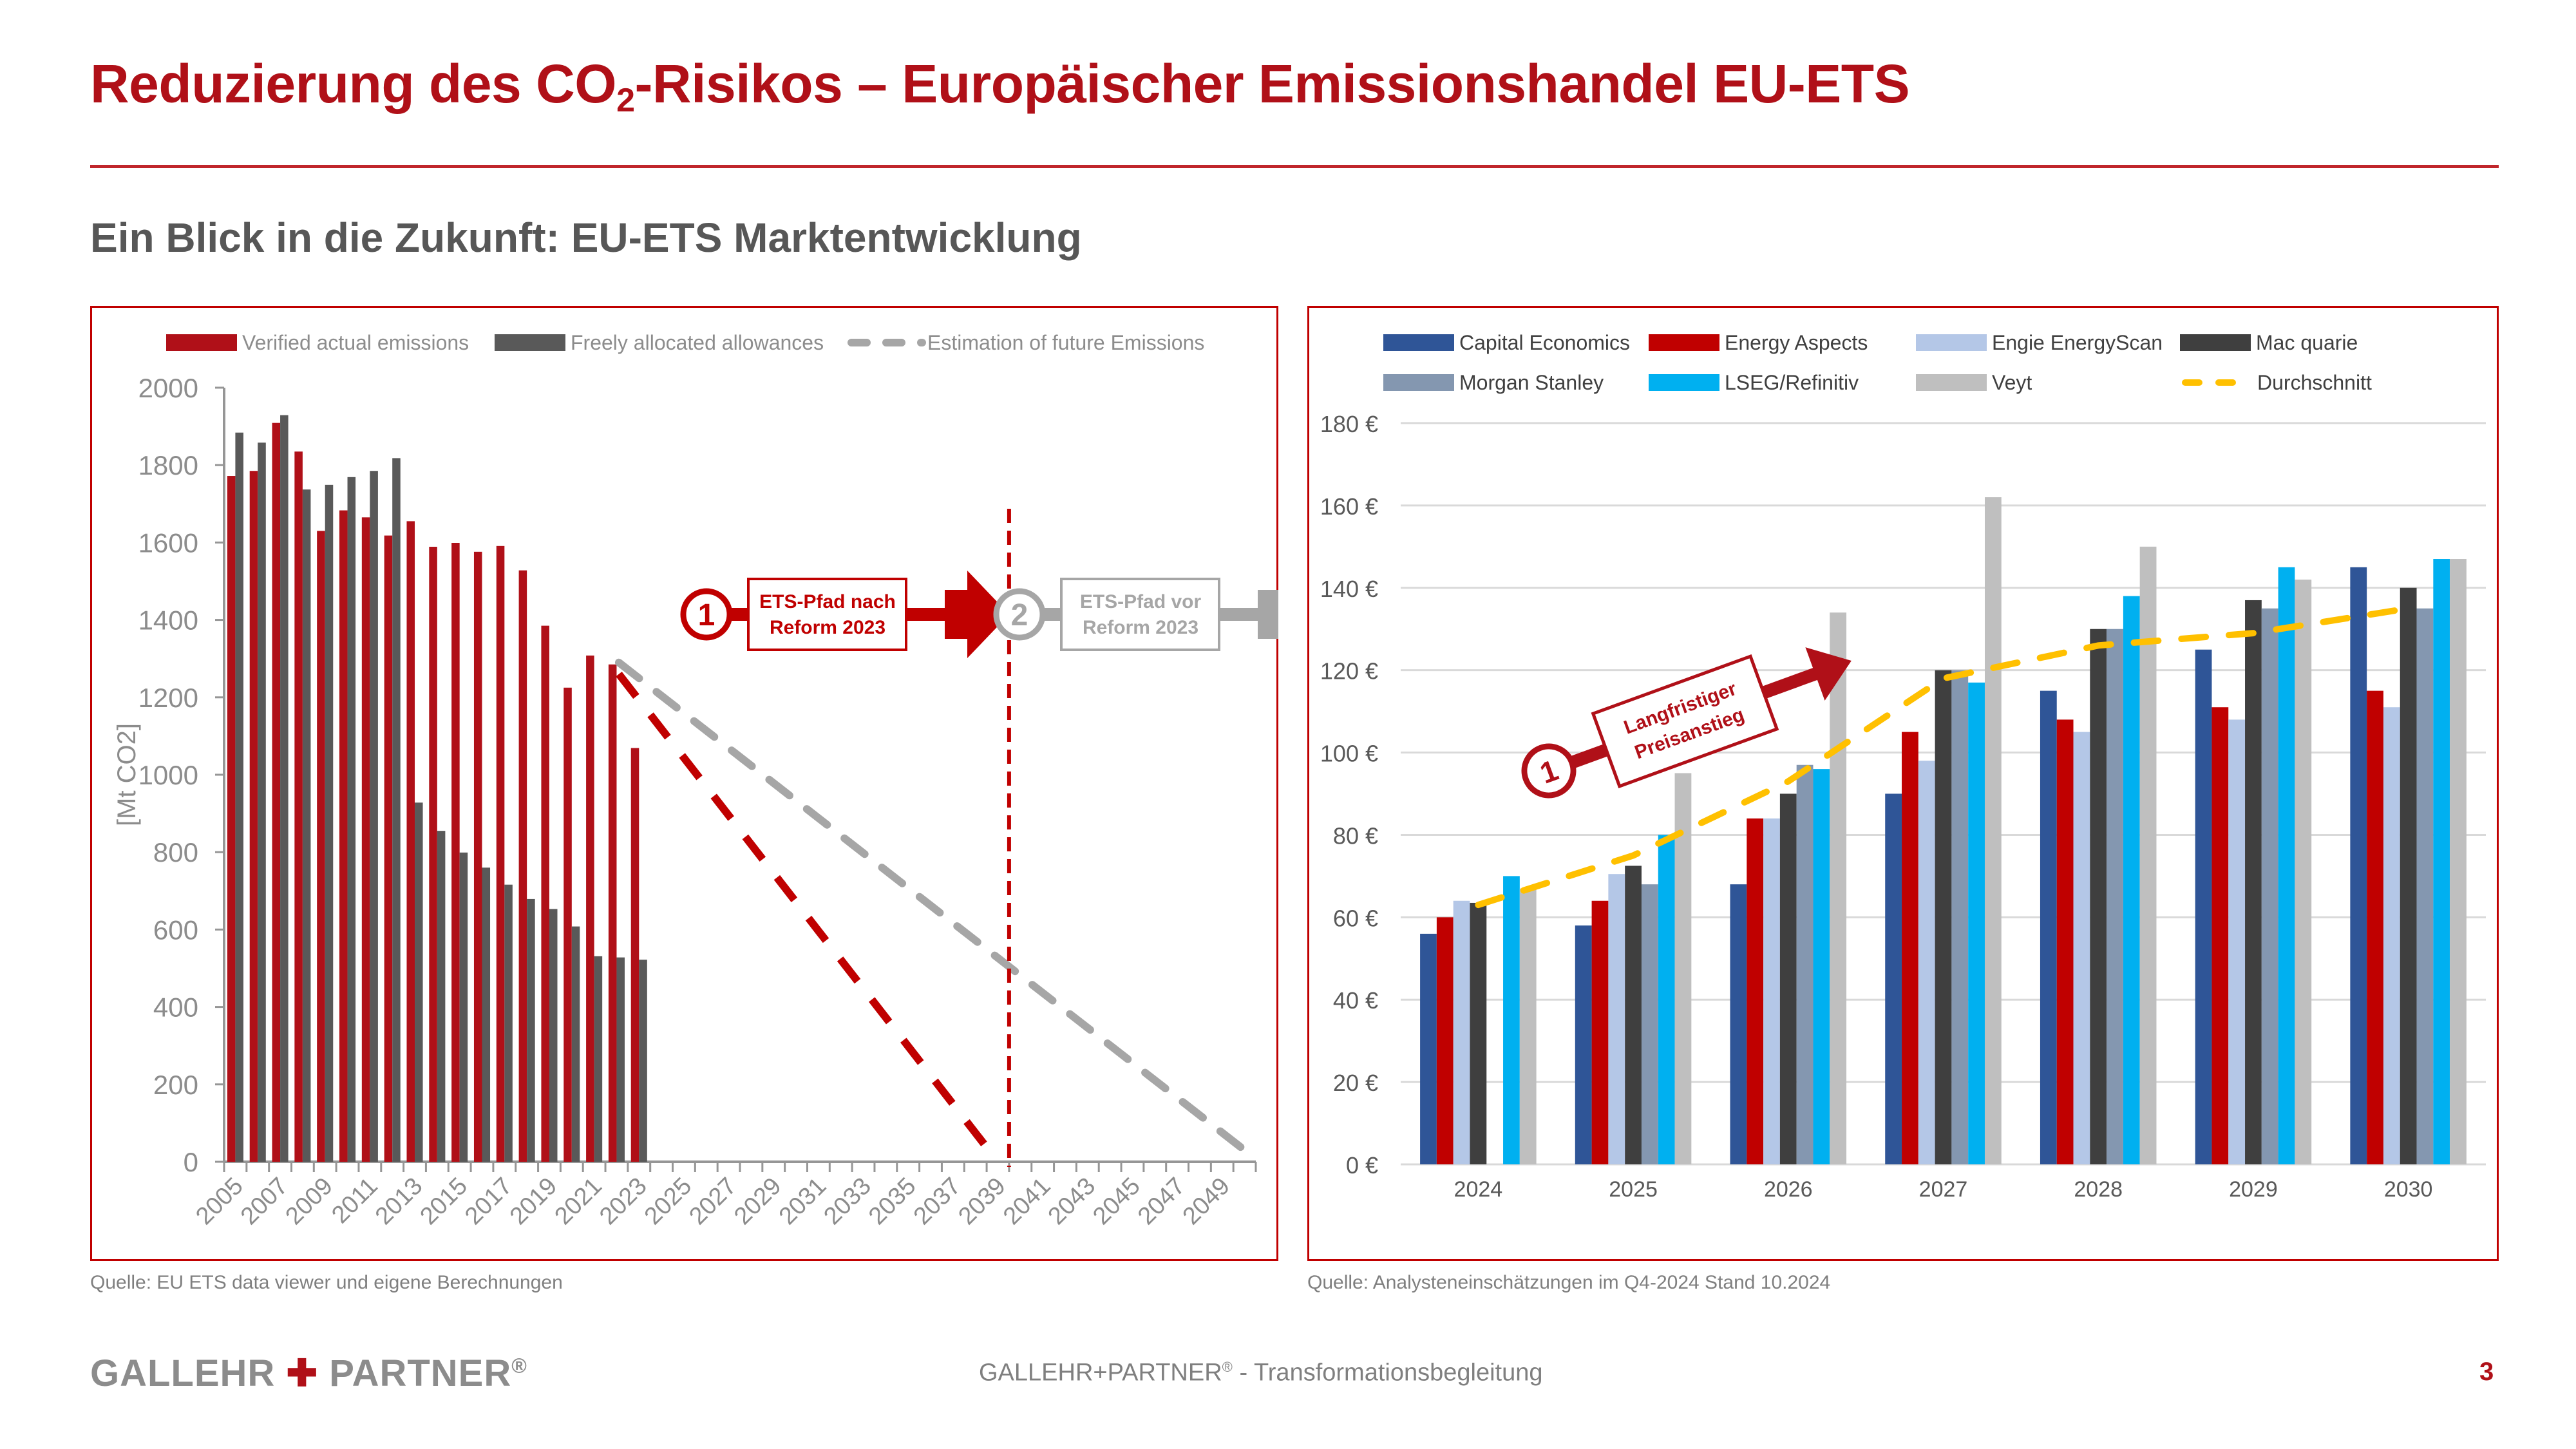 This screenshot has height=1449, width=2576. What do you see at coordinates (2253, 1189) in the screenshot?
I see `x-tick-label: 2029` at bounding box center [2253, 1189].